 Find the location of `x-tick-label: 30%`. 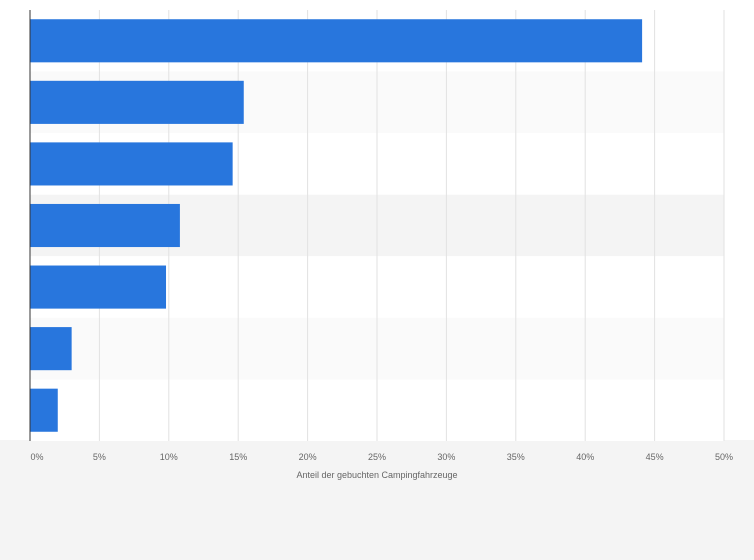

x-tick-label: 30% is located at coordinates (446, 457).